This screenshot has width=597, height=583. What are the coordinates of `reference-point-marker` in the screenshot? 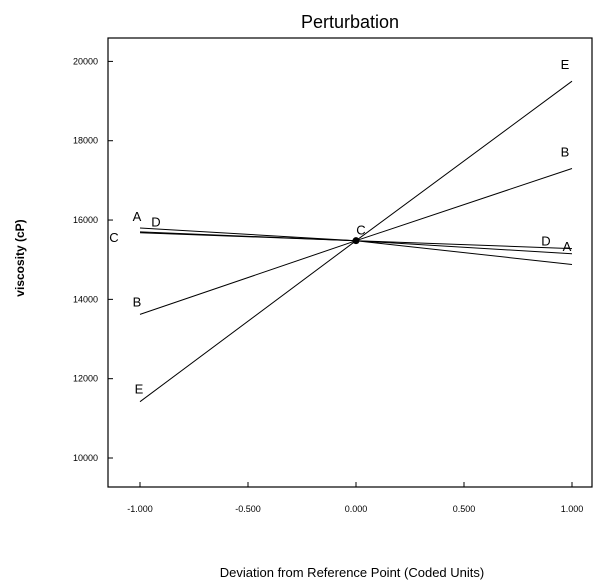 It's located at (356, 241).